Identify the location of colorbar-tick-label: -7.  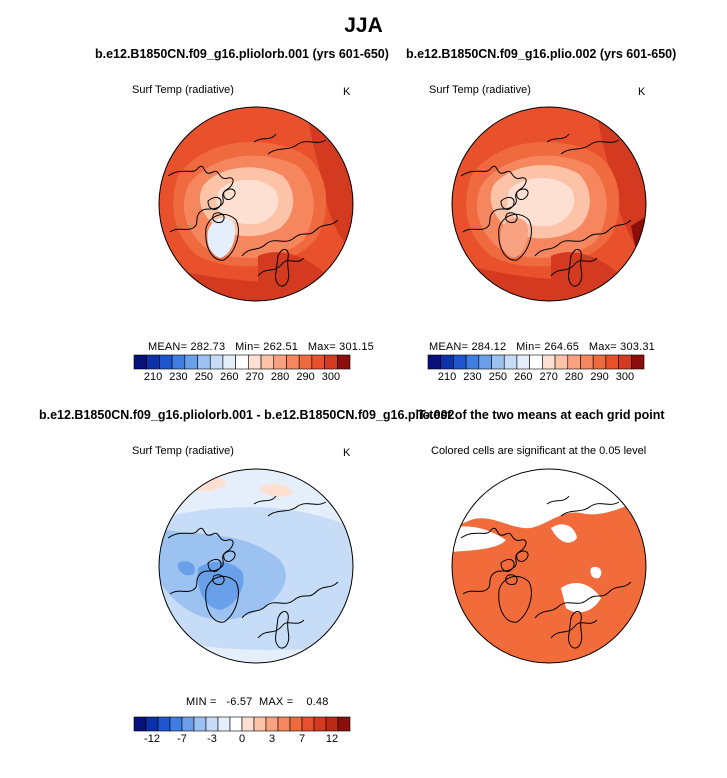
(182, 739).